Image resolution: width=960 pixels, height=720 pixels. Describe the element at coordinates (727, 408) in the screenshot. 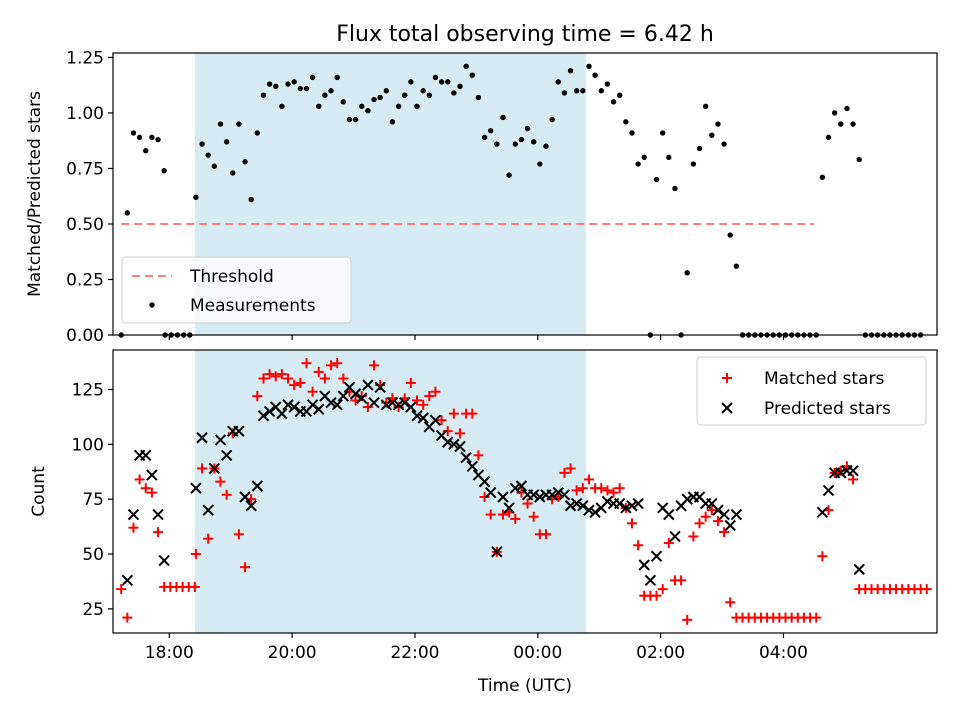

I see `legend-predicted-swatch` at that location.